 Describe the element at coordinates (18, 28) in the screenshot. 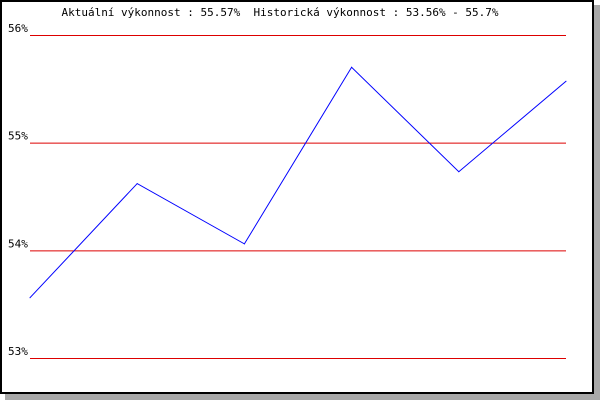

I see `y-tick-label: 56%` at that location.